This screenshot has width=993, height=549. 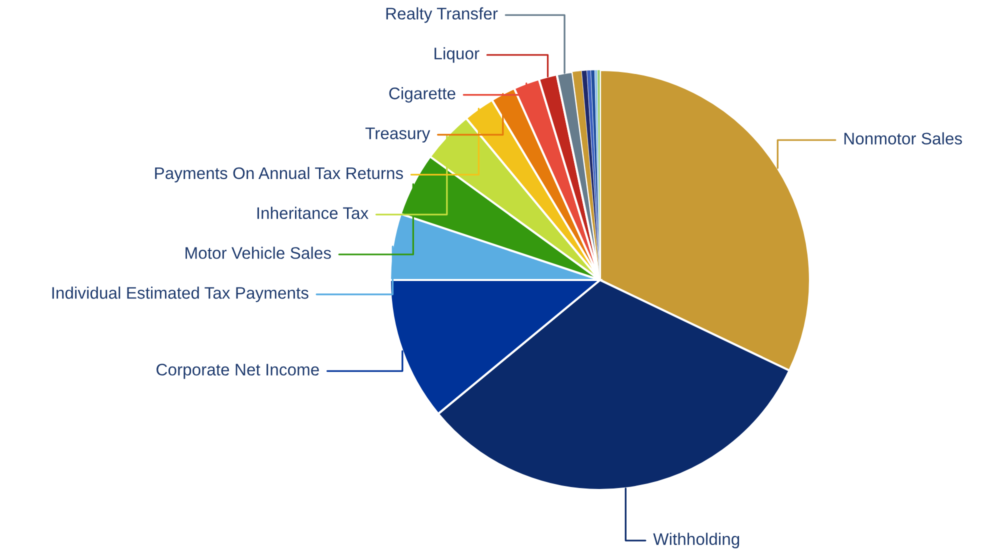 I want to click on slice-label: Motor Vehicle Sales, so click(x=258, y=252).